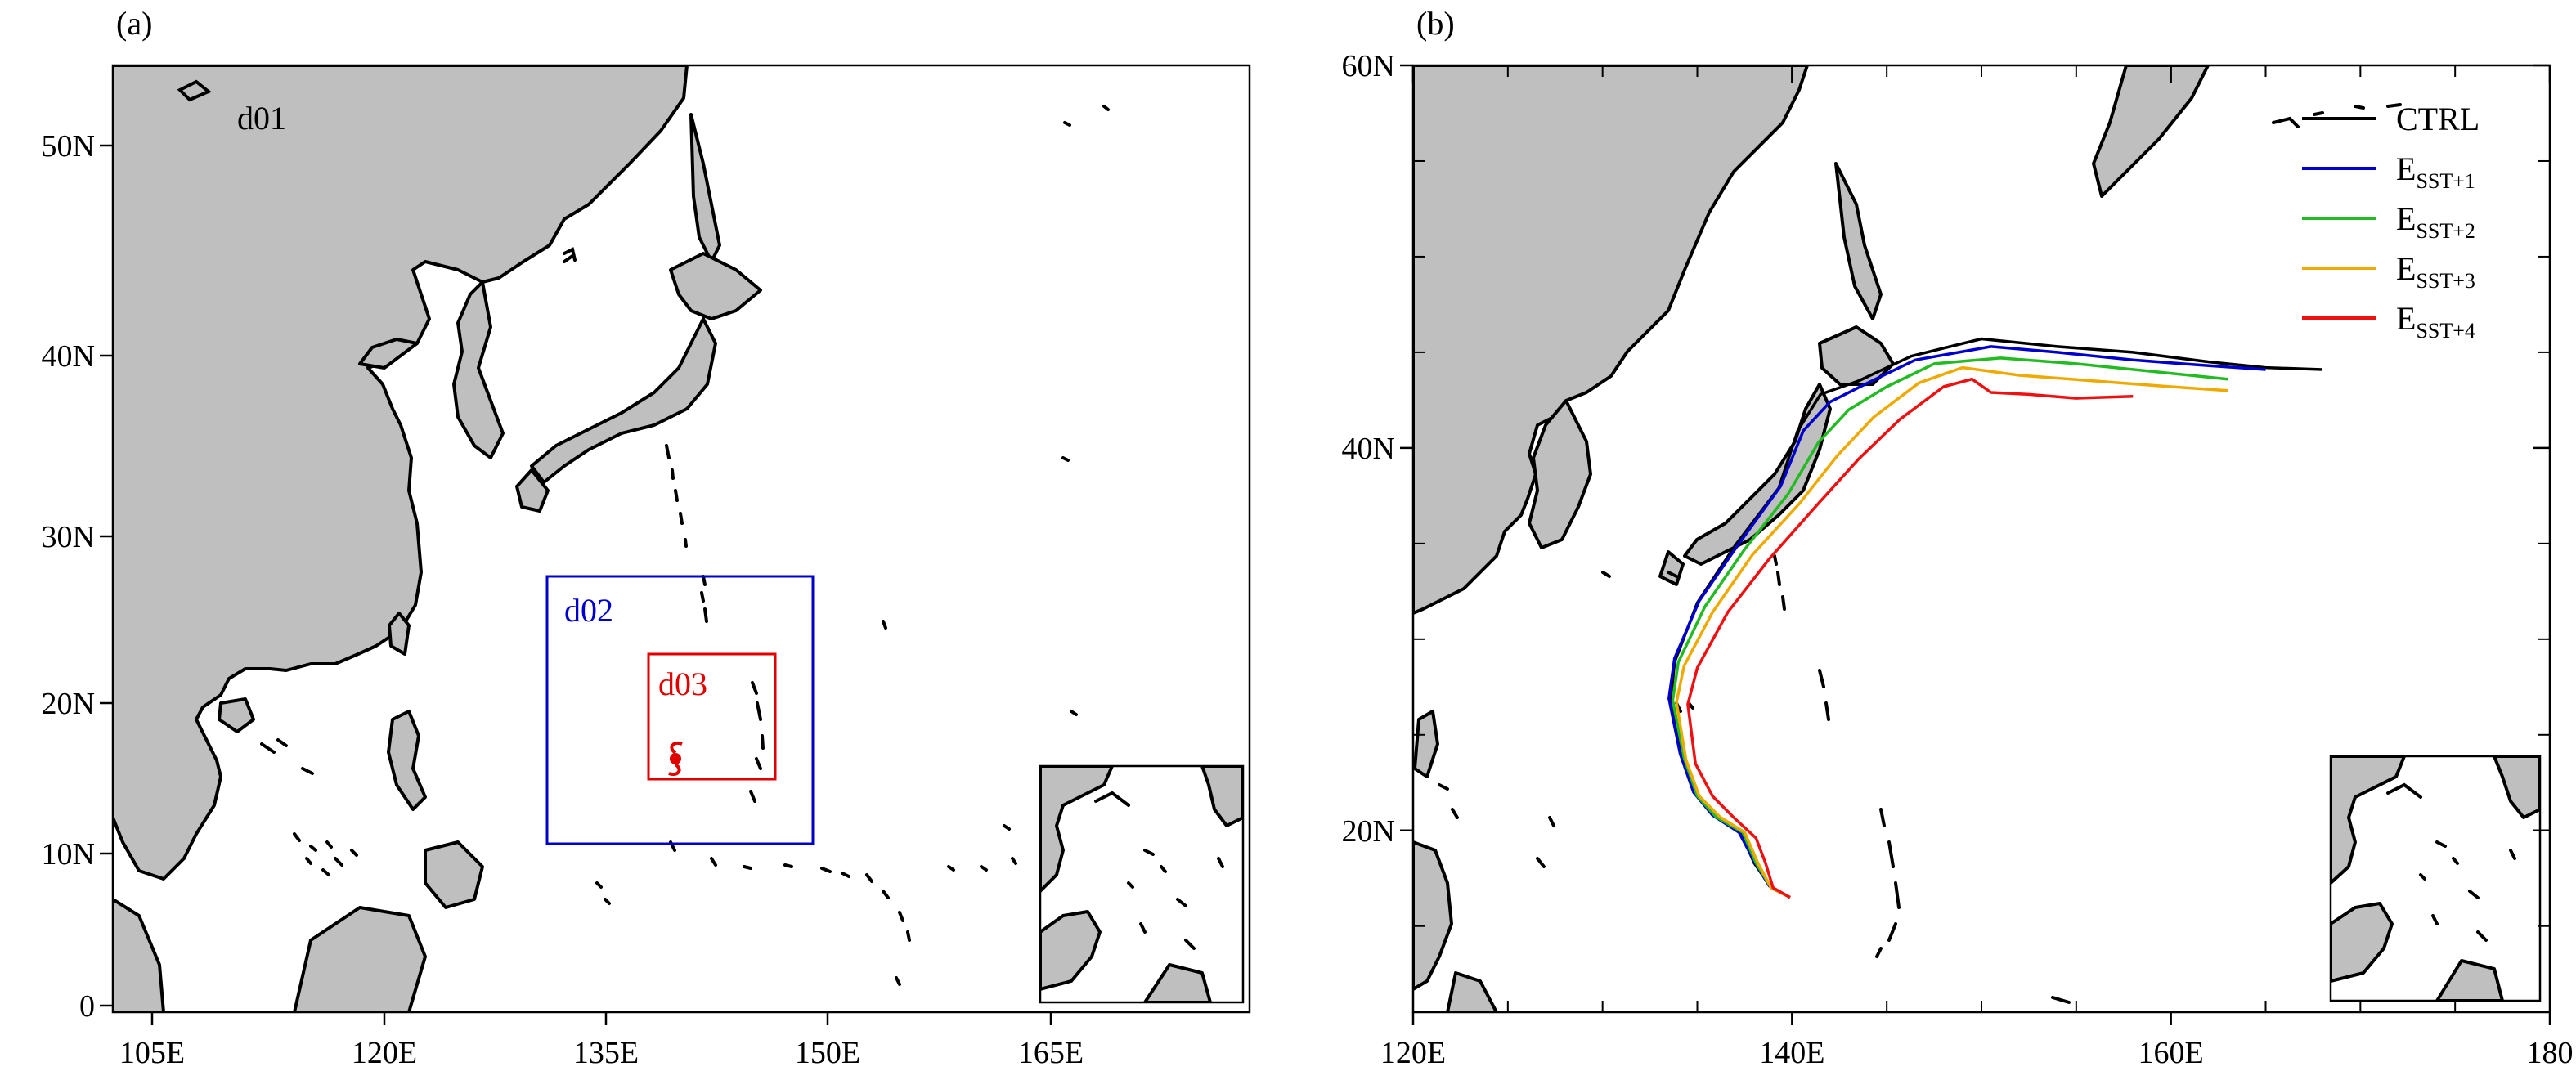 The height and width of the screenshot is (1080, 2576). Describe the element at coordinates (1433, 915) in the screenshot. I see `luzon-b` at that location.